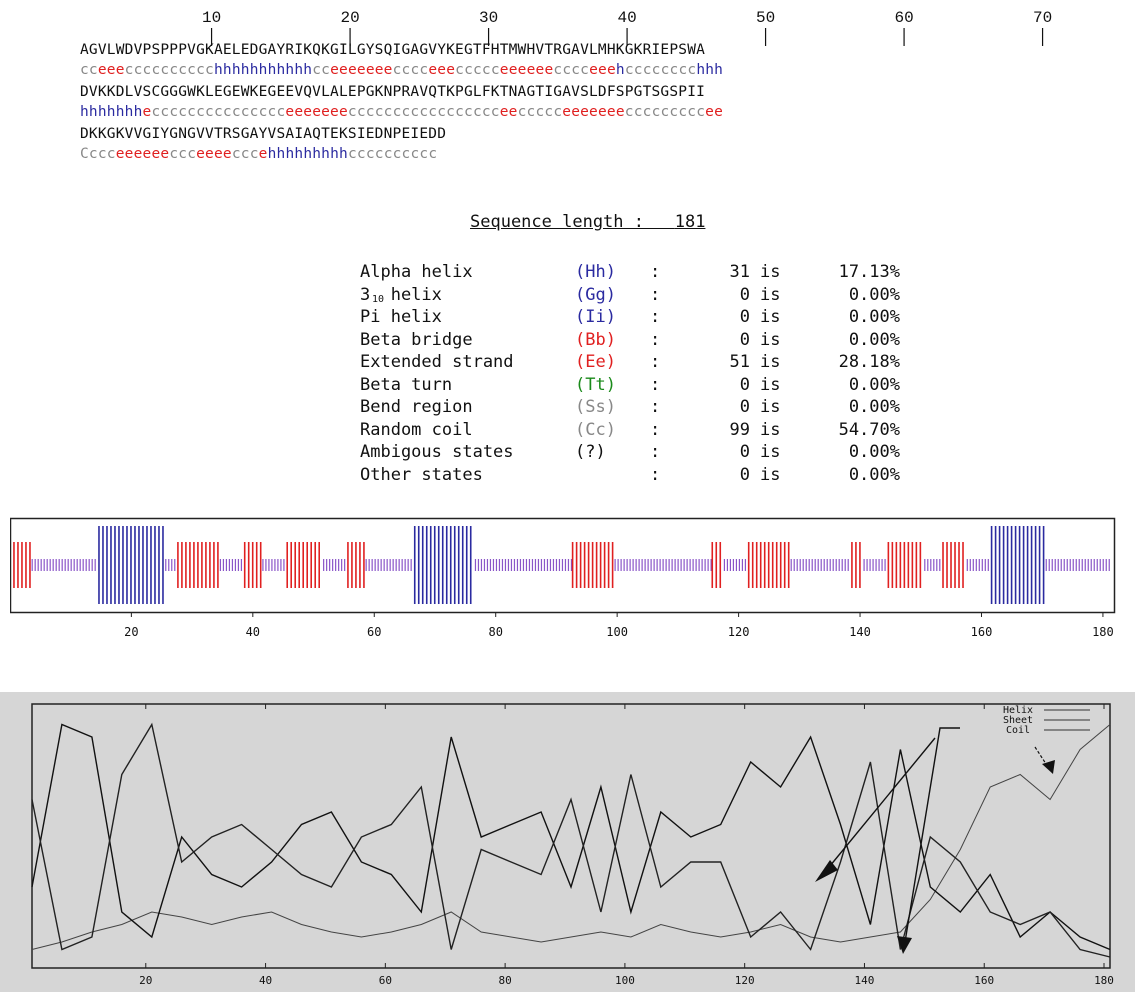 This screenshot has height=992, width=1135. What do you see at coordinates (477, 70) in the screenshot?
I see `structure-run-c: ccccc` at bounding box center [477, 70].